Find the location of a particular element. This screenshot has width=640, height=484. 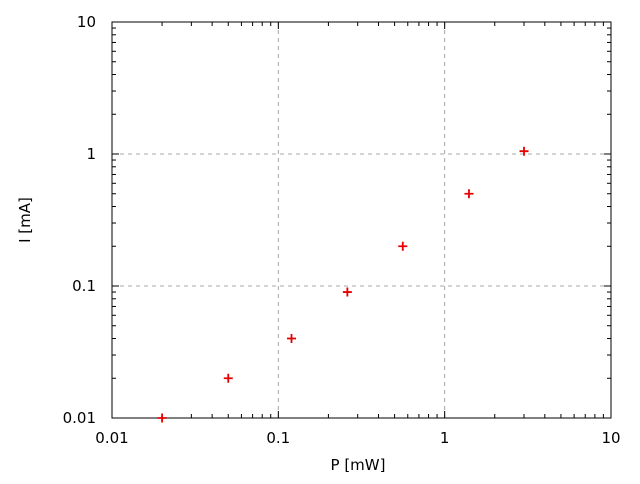

y-tick-label-0.01: 0.01 is located at coordinates (79, 418).